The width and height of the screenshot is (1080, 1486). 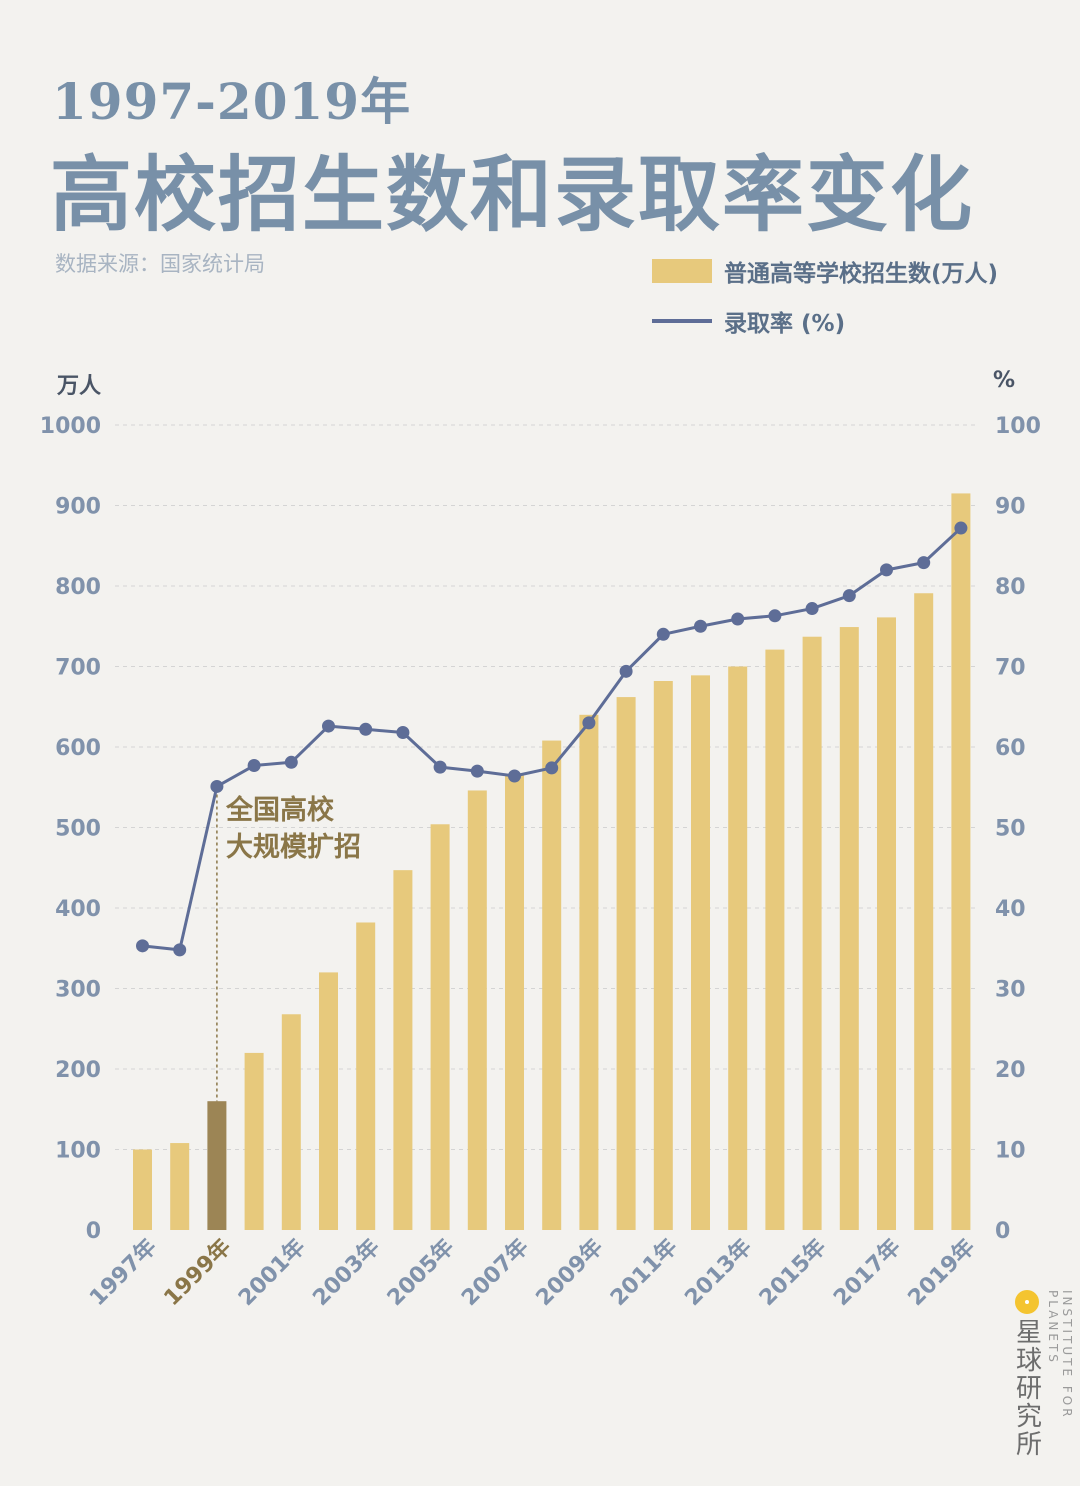 I want to click on y2-tick-label: 90, so click(x=1010, y=507).